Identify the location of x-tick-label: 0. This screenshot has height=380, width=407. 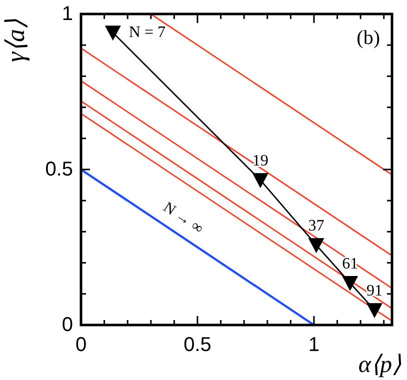
(81, 345).